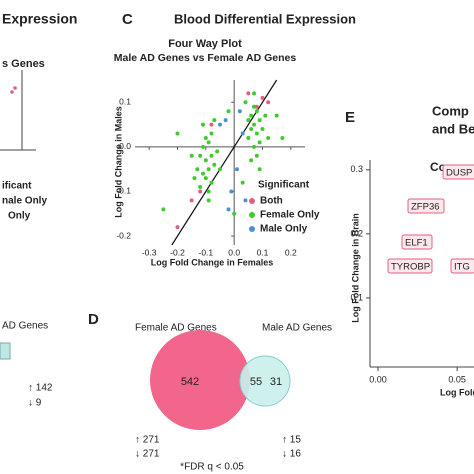  Describe the element at coordinates (350, 117) in the screenshot. I see `panel-label: E` at that location.